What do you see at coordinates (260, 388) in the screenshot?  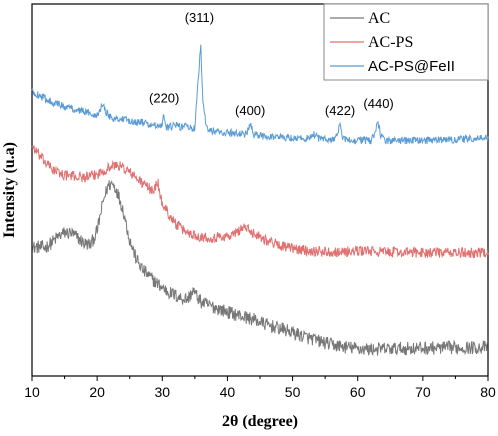 I see `x-axis: 10 20 30 40 50 60 70 80` at bounding box center [260, 388].